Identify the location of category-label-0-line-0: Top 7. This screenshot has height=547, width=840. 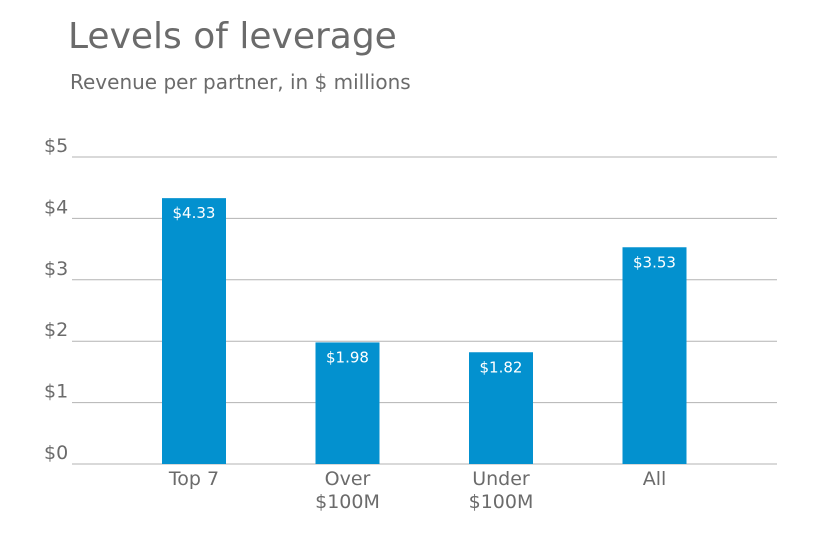
(193, 479).